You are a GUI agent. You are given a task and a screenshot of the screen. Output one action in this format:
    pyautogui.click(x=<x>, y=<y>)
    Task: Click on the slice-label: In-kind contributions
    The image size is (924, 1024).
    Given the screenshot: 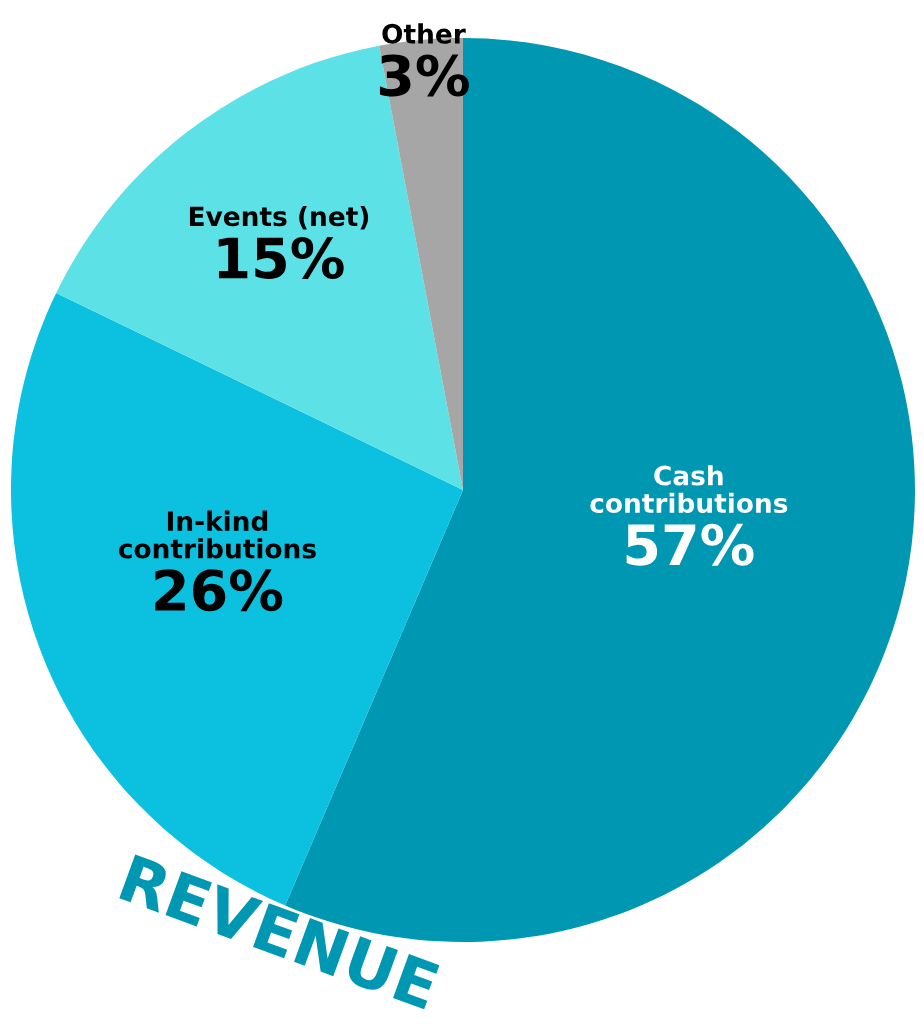 What is the action you would take?
    pyautogui.click(x=217, y=534)
    